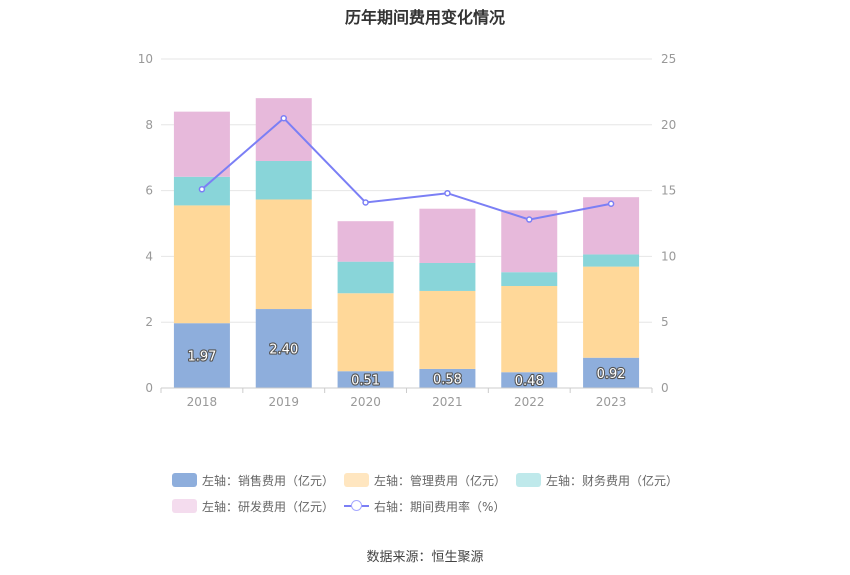 The height and width of the screenshot is (575, 850). Describe the element at coordinates (268, 480) in the screenshot. I see `legend-label-sales: 左轴：销售费用（亿元）` at that location.